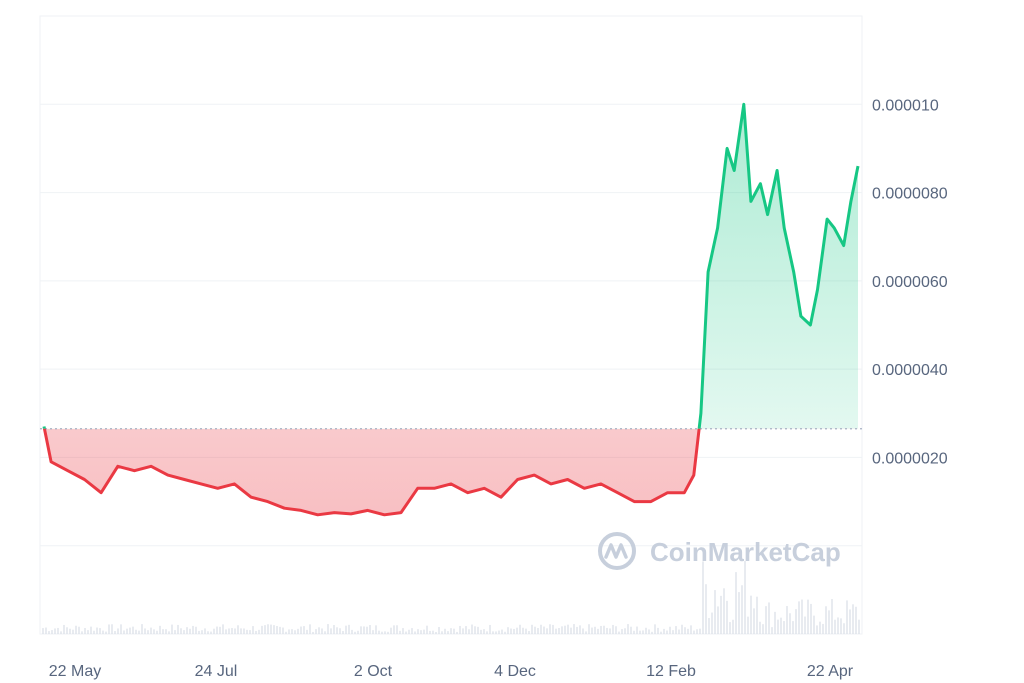  I want to click on x-tick-label: 24 Jul, so click(216, 671).